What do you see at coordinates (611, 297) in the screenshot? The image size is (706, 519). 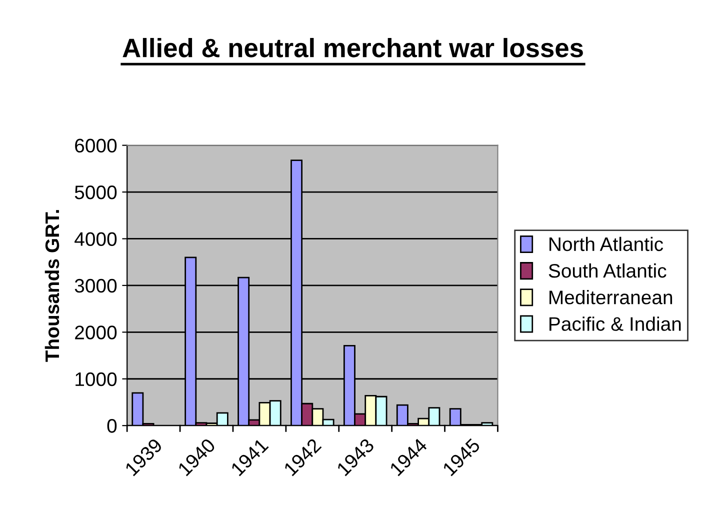 I see `legend-label: Mediterranean` at bounding box center [611, 297].